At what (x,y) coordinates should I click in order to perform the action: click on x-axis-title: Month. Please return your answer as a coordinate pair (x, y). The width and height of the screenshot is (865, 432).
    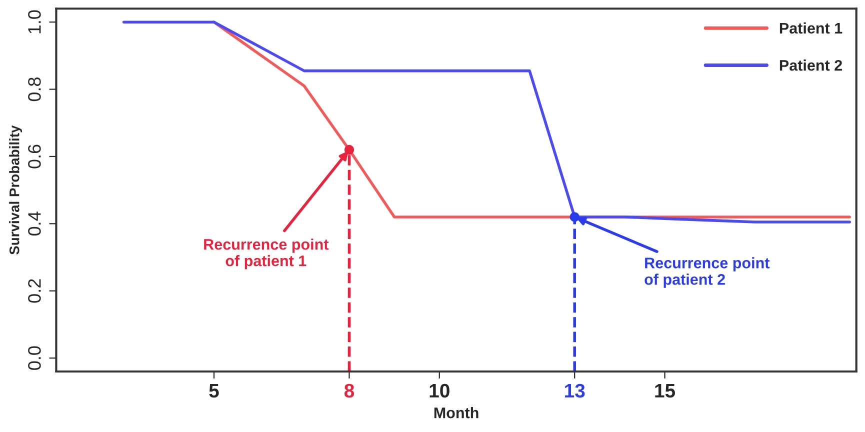
    Looking at the image, I should click on (456, 412).